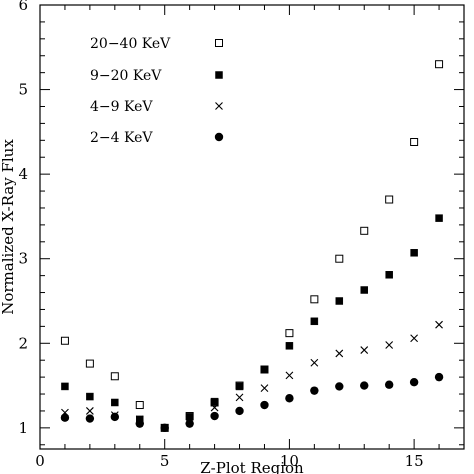 The height and width of the screenshot is (474, 474). I want to click on x-tick-label: 0, so click(40, 461).